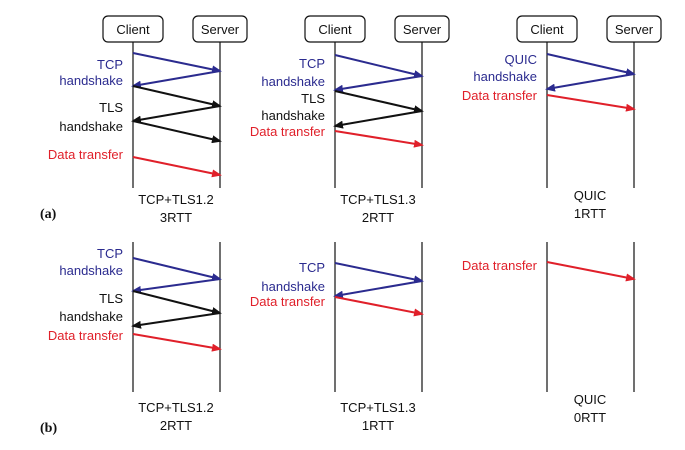 Image resolution: width=685 pixels, height=450 pixels. What do you see at coordinates (176, 217) in the screenshot?
I see `panel-caption: 3RTT` at bounding box center [176, 217].